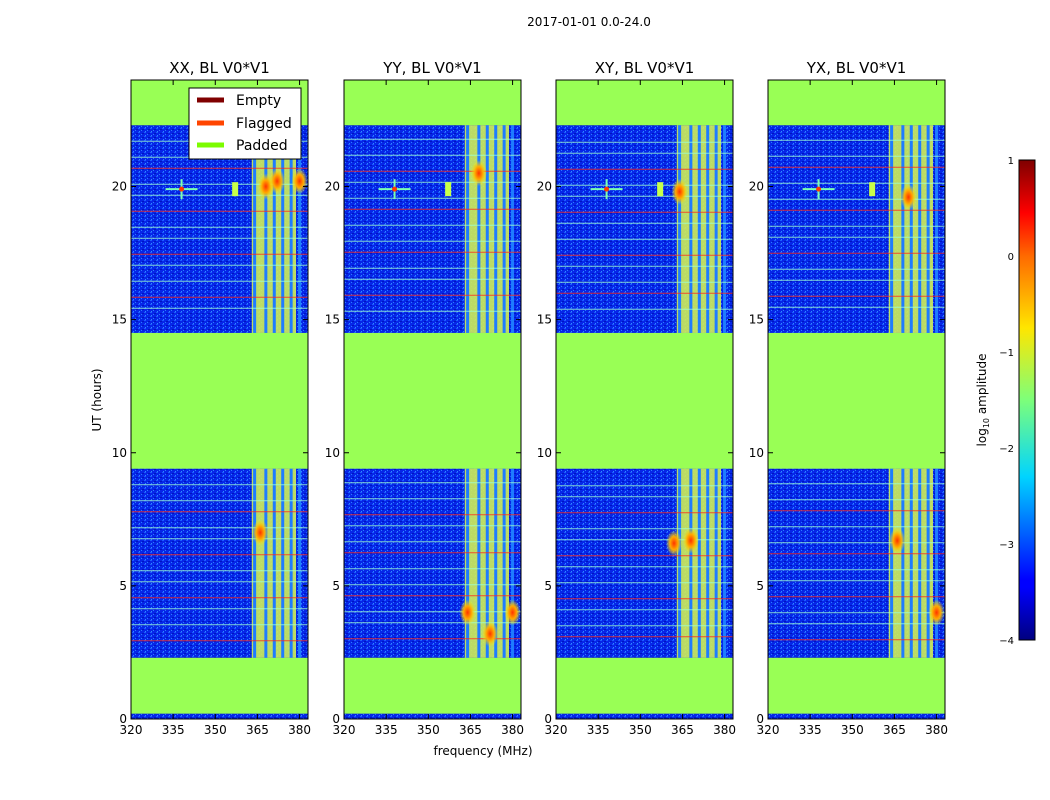  Describe the element at coordinates (645, 68) in the screenshot. I see `panel-title: XY, BL V0*V1` at that location.